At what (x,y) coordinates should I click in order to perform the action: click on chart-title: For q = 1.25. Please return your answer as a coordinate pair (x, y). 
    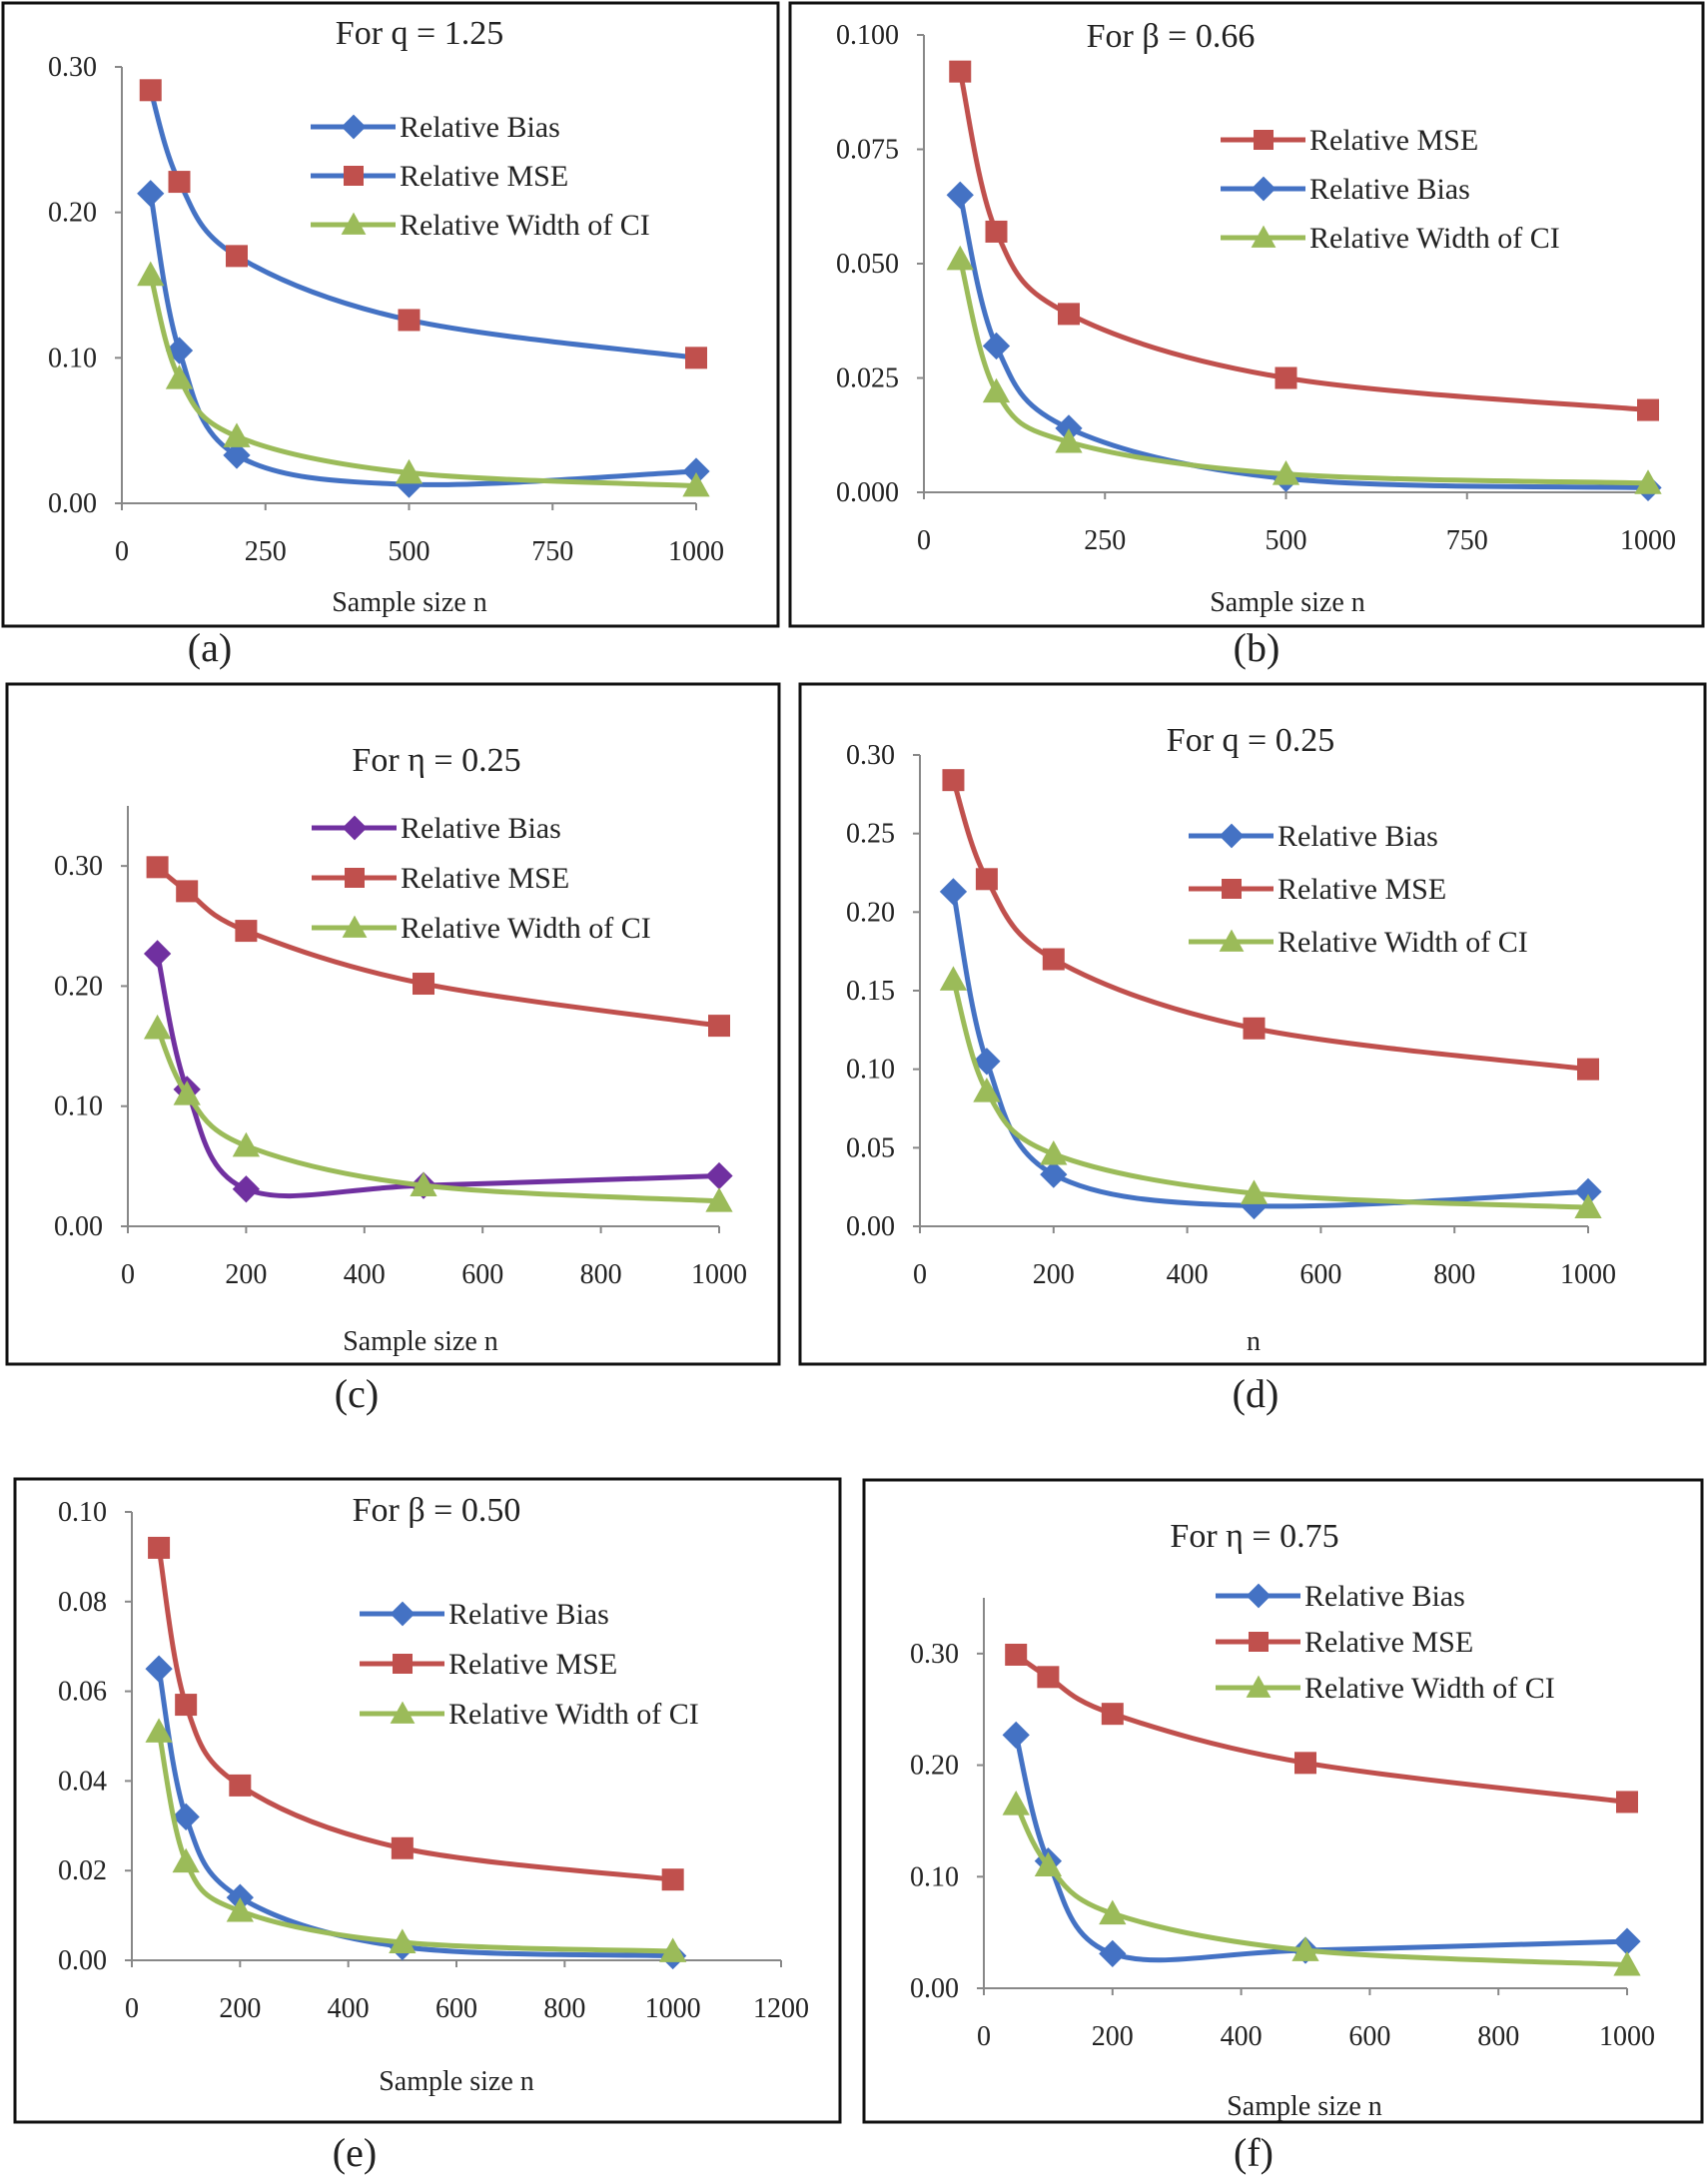
    Looking at the image, I should click on (419, 33).